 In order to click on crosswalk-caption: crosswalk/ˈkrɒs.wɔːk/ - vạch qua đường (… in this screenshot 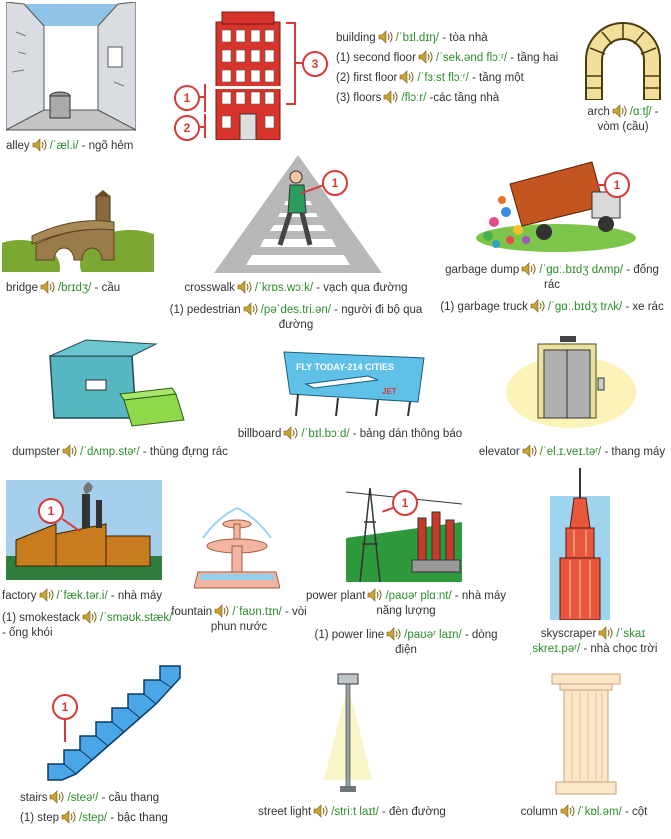, I will do `click(296, 306)`.